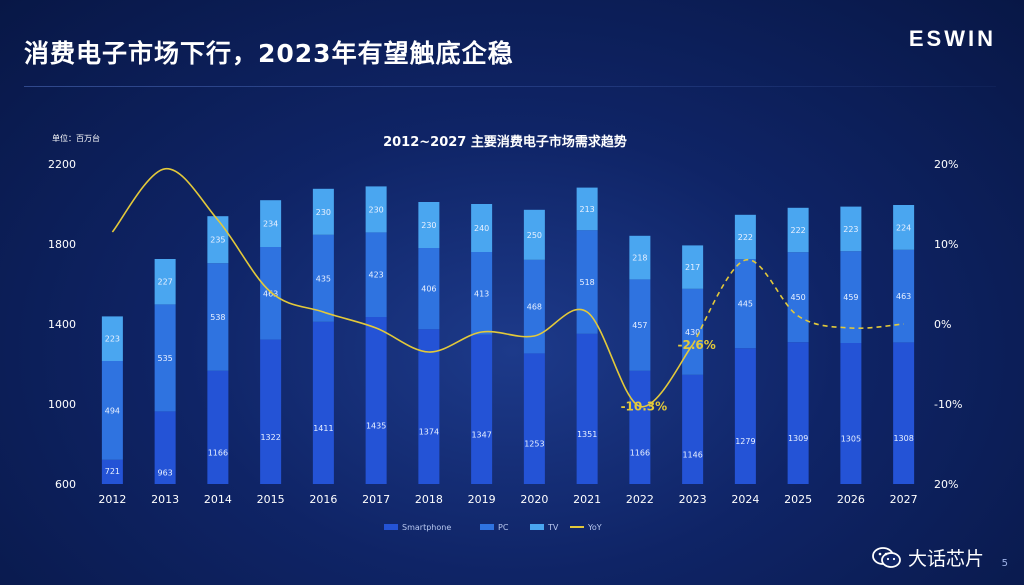 The height and width of the screenshot is (585, 1024). What do you see at coordinates (904, 499) in the screenshot?
I see `x-tick-label: 2027` at bounding box center [904, 499].